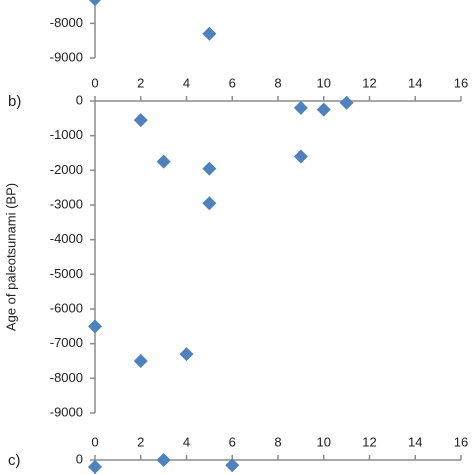  Describe the element at coordinates (14, 460) in the screenshot. I see `panel-label: c)` at that location.